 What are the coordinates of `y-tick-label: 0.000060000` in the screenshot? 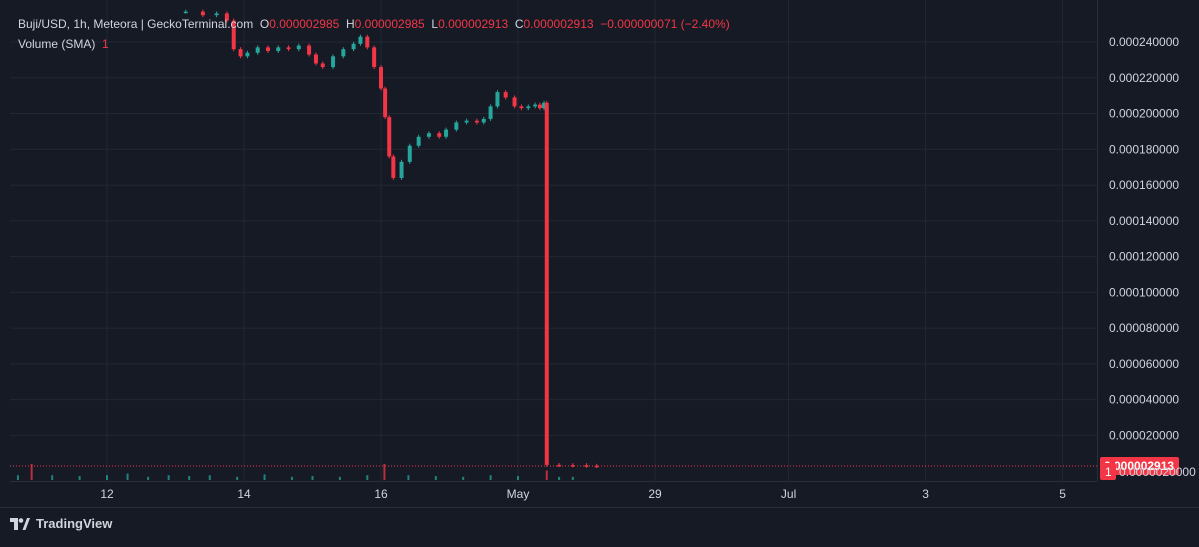 It's located at (1144, 364).